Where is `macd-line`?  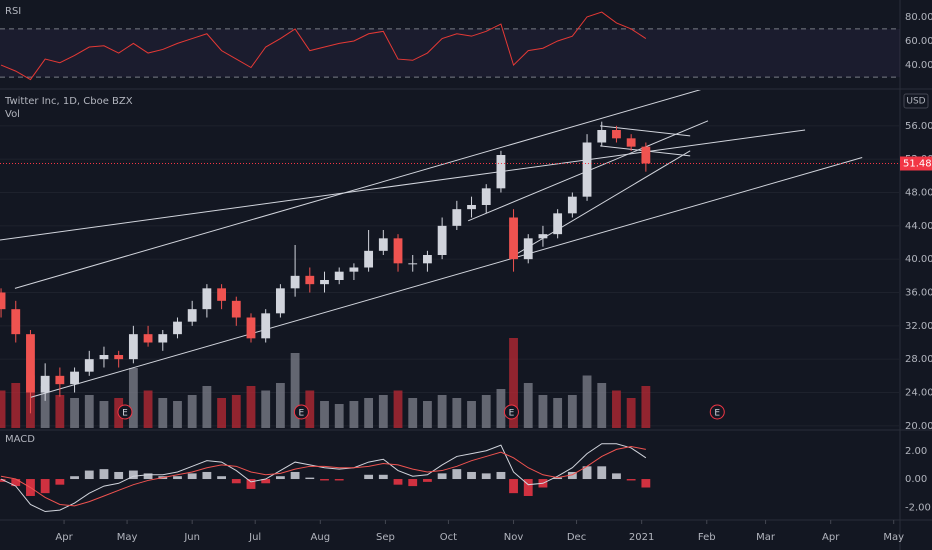 macd-line is located at coordinates (323, 478).